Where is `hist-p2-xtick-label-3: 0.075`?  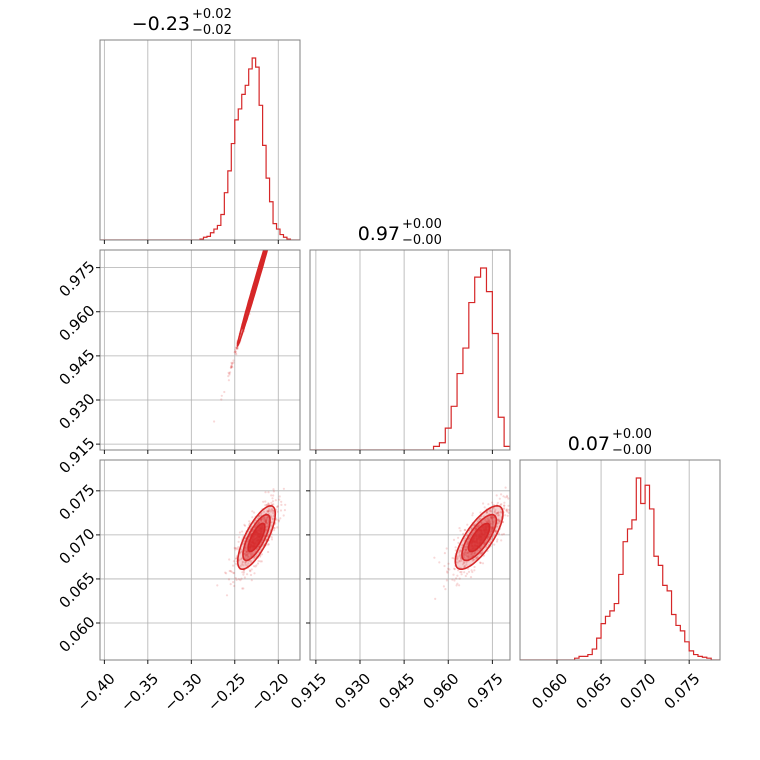
hist-p2-xtick-label-3: 0.075 is located at coordinates (681, 691).